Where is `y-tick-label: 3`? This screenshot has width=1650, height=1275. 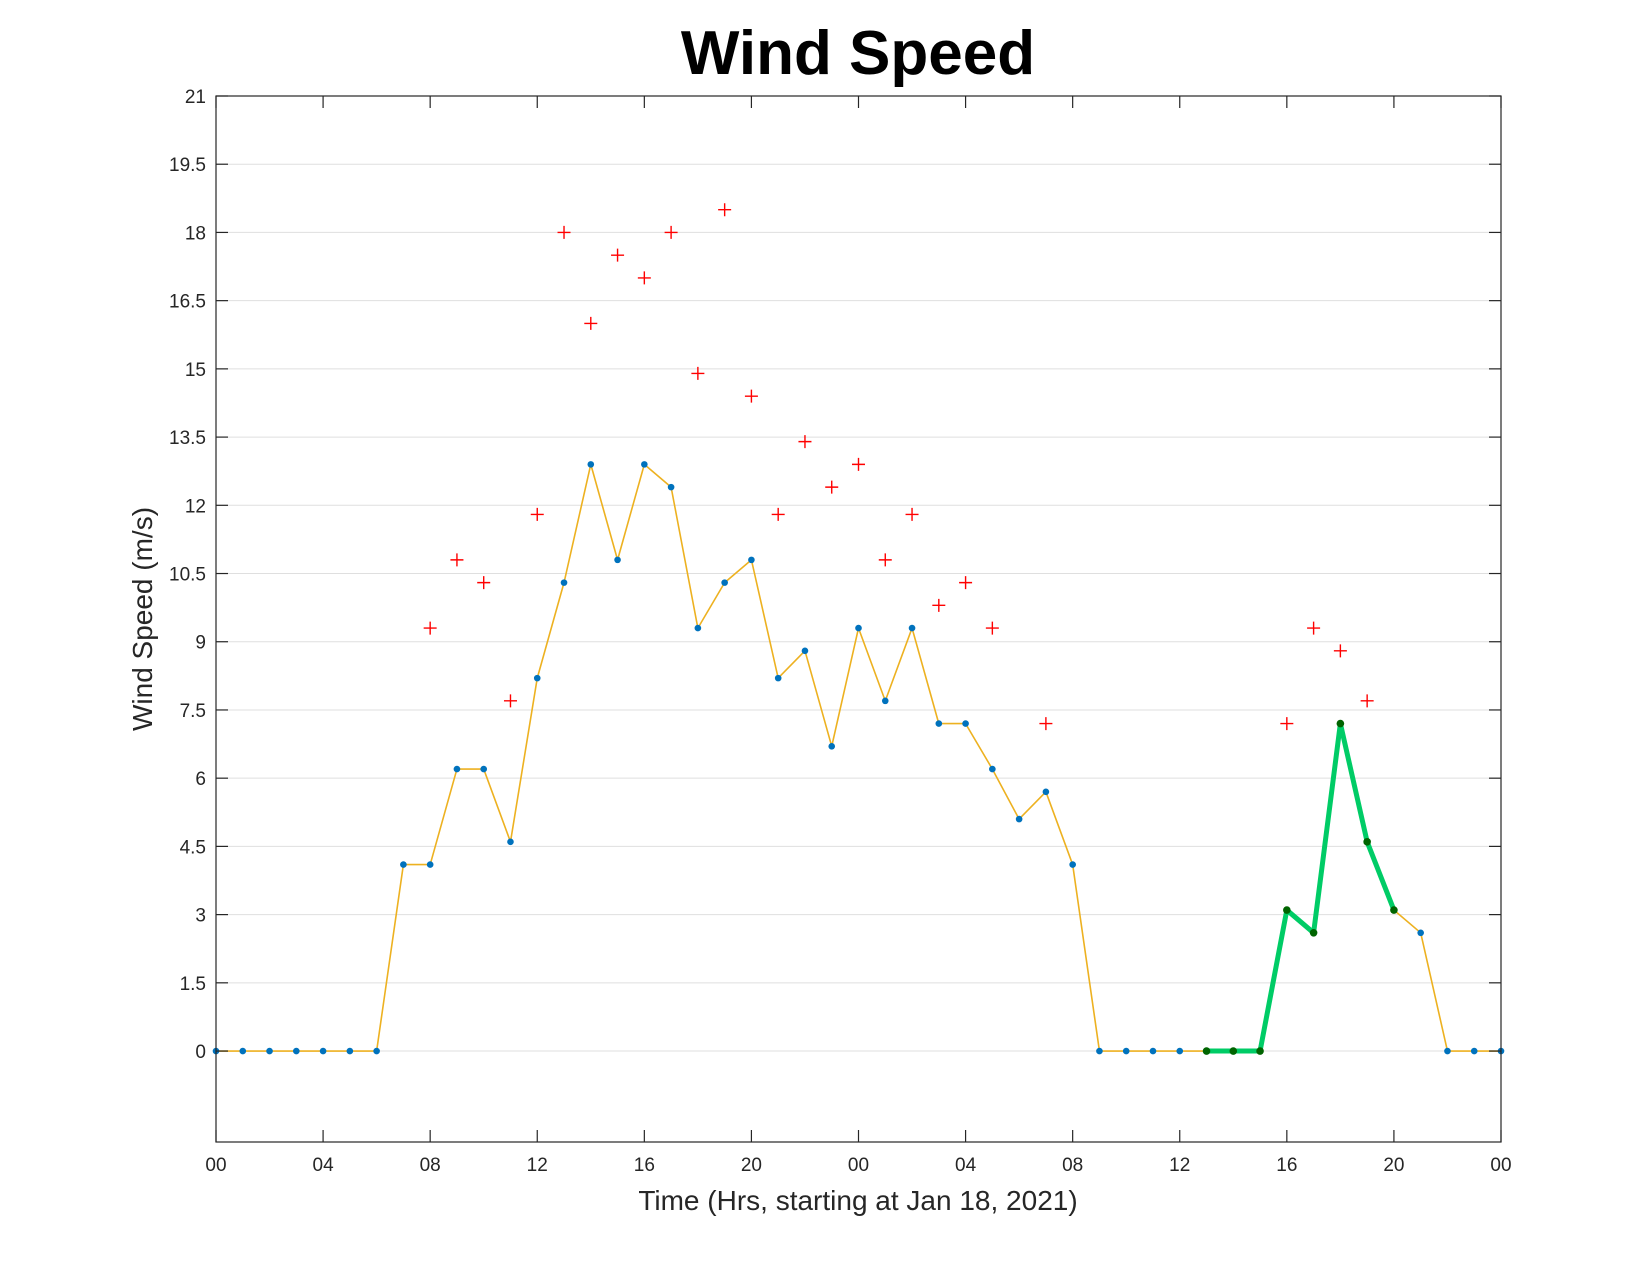
y-tick-label: 3 is located at coordinates (200, 916).